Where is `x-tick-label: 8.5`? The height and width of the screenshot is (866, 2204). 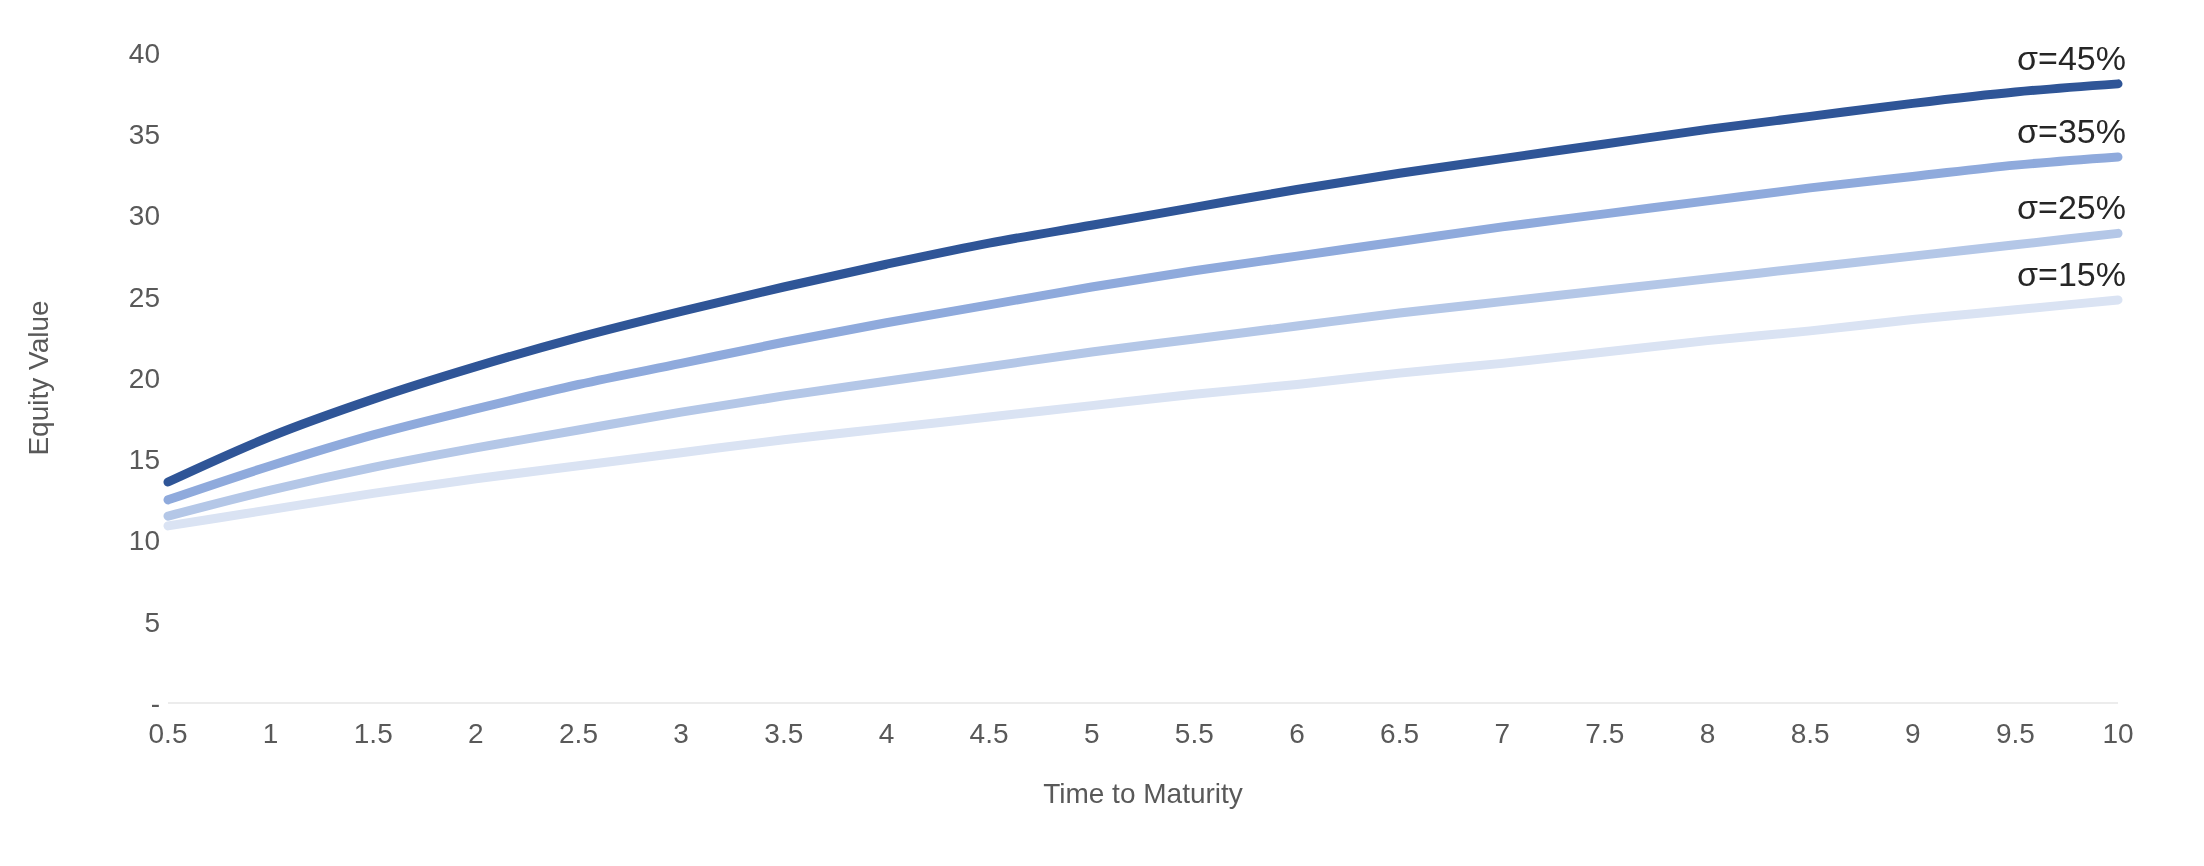
x-tick-label: 8.5 is located at coordinates (1810, 733).